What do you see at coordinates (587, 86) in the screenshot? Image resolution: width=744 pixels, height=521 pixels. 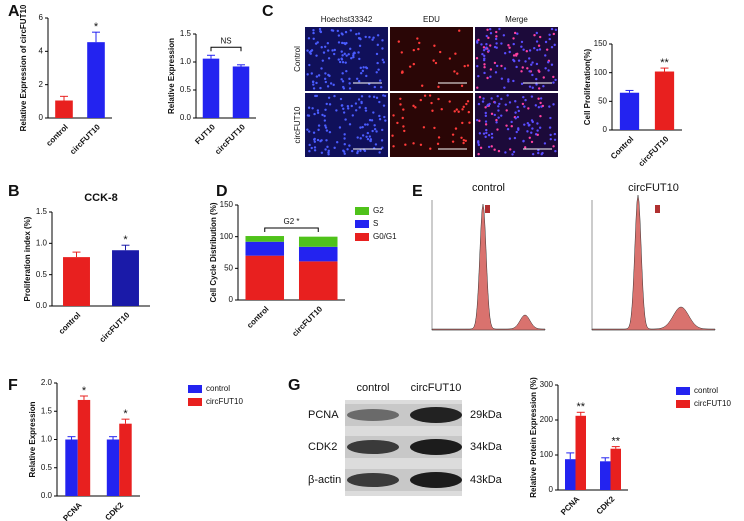 I see `y-axis-label: Cell Proliferation(%)` at bounding box center [587, 86].